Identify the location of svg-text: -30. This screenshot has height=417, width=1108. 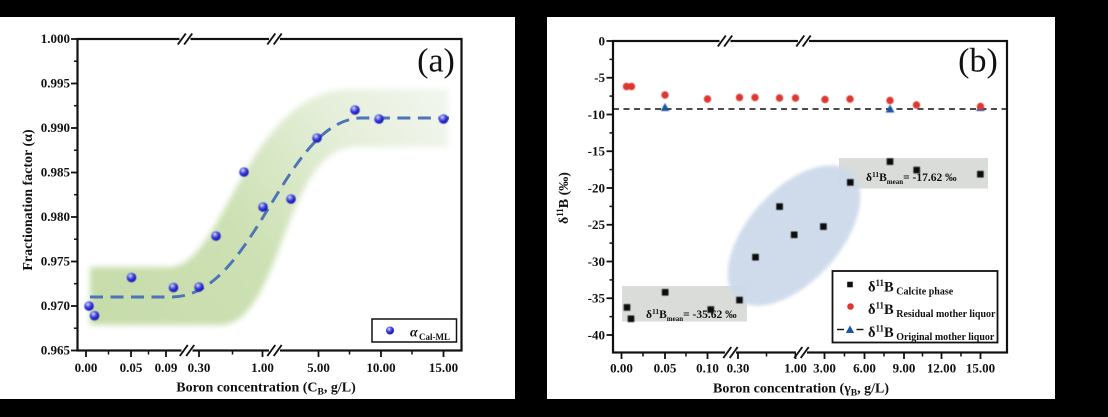
(596, 261).